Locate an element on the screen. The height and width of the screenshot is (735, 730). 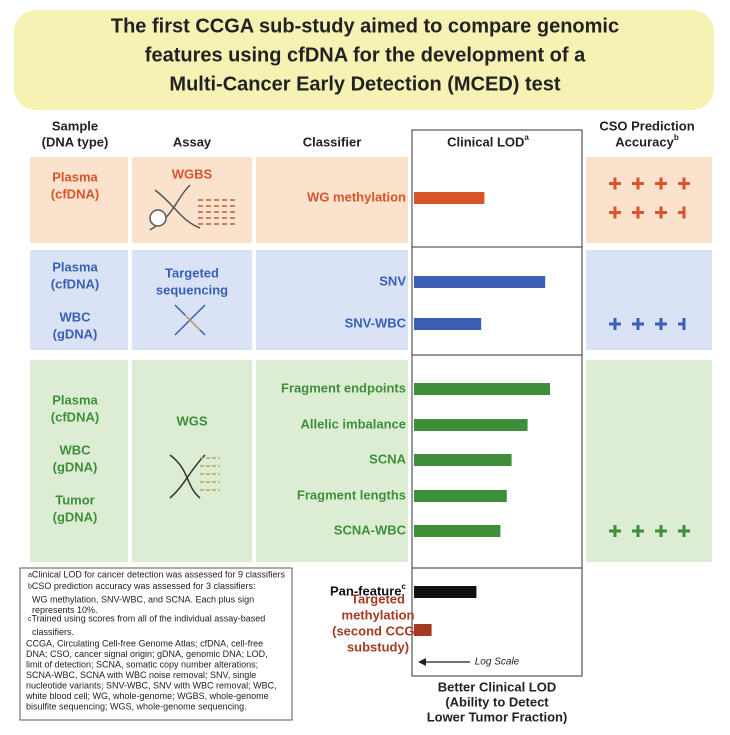
classifier-label: Allelic imbalance is located at coordinates (354, 423).